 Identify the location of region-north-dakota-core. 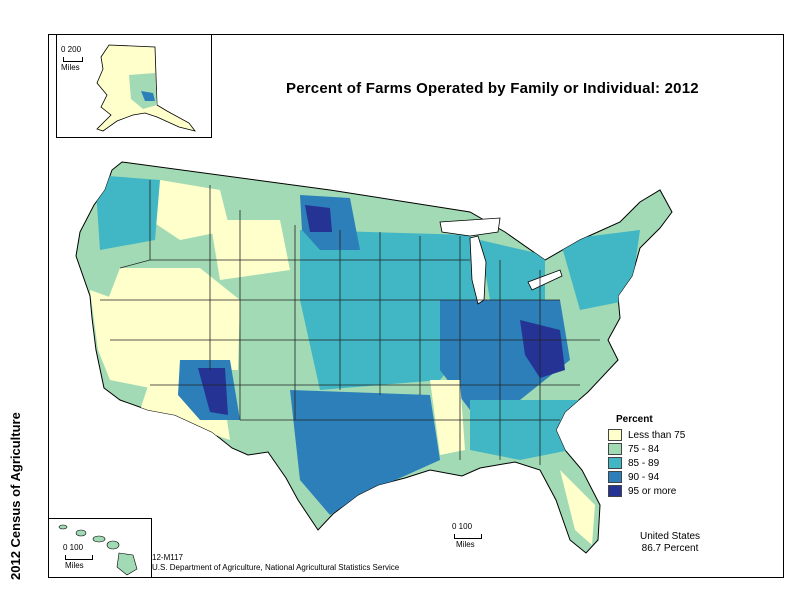
(318, 218).